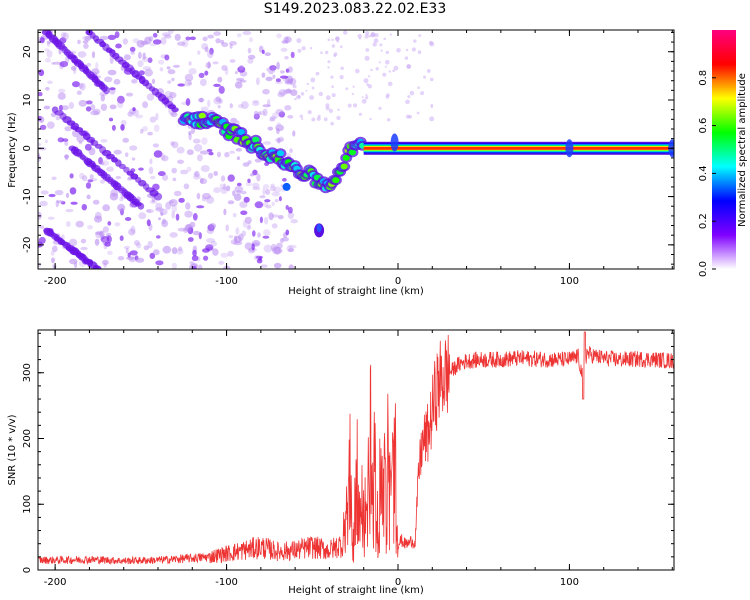  Describe the element at coordinates (356, 291) in the screenshot. I see `spectrogram-xlabel: Height of straight line (km)` at that location.